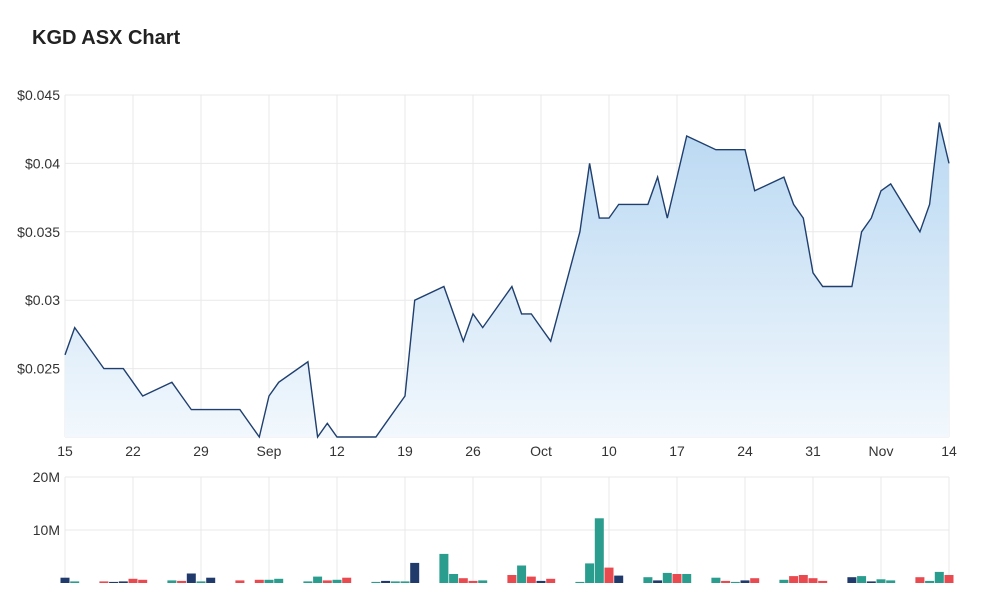 This screenshot has width=1000, height=616. What do you see at coordinates (65, 451) in the screenshot?
I see `x-tick-label: 15` at bounding box center [65, 451].